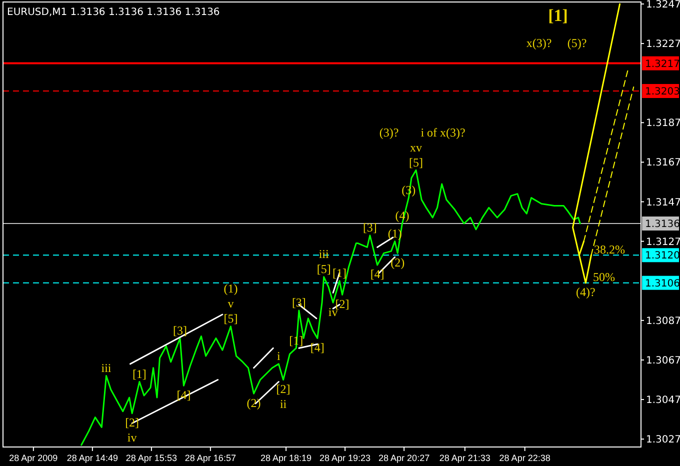 This screenshot has height=466, width=680. What do you see at coordinates (662, 256) in the screenshot?
I see `ref-line-label: 1.3120` at bounding box center [662, 256].